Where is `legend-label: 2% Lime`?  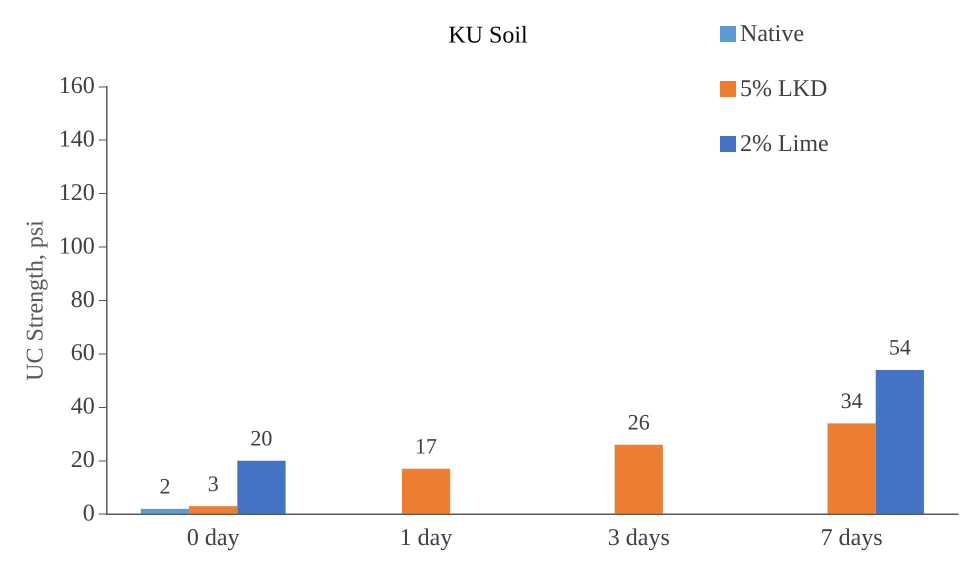
legend-label: 2% Lime is located at coordinates (784, 144).